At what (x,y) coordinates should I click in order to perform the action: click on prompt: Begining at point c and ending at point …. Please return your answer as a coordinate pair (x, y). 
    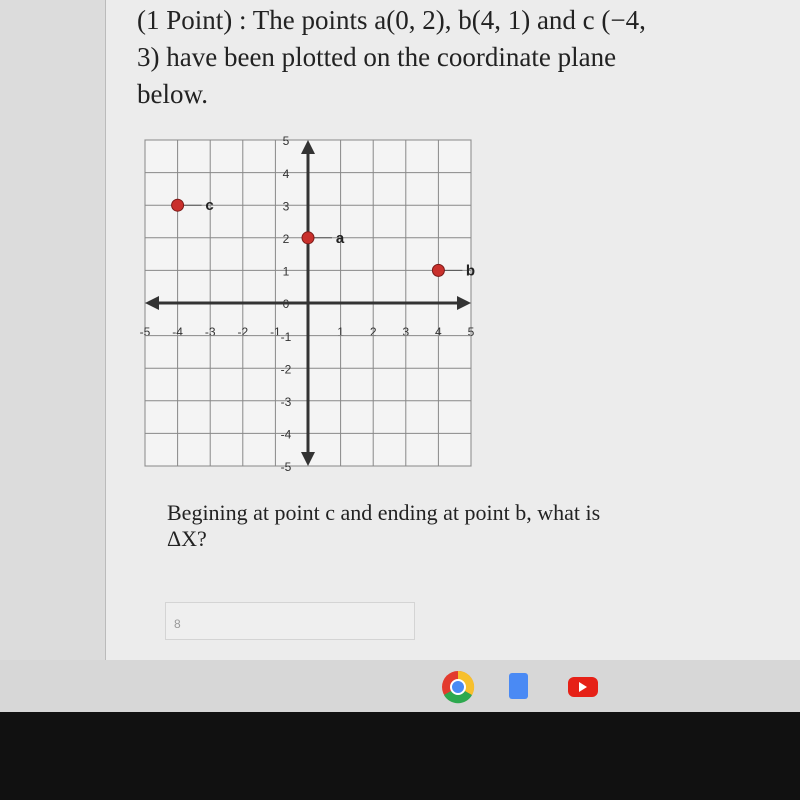
    Looking at the image, I should click on (384, 525).